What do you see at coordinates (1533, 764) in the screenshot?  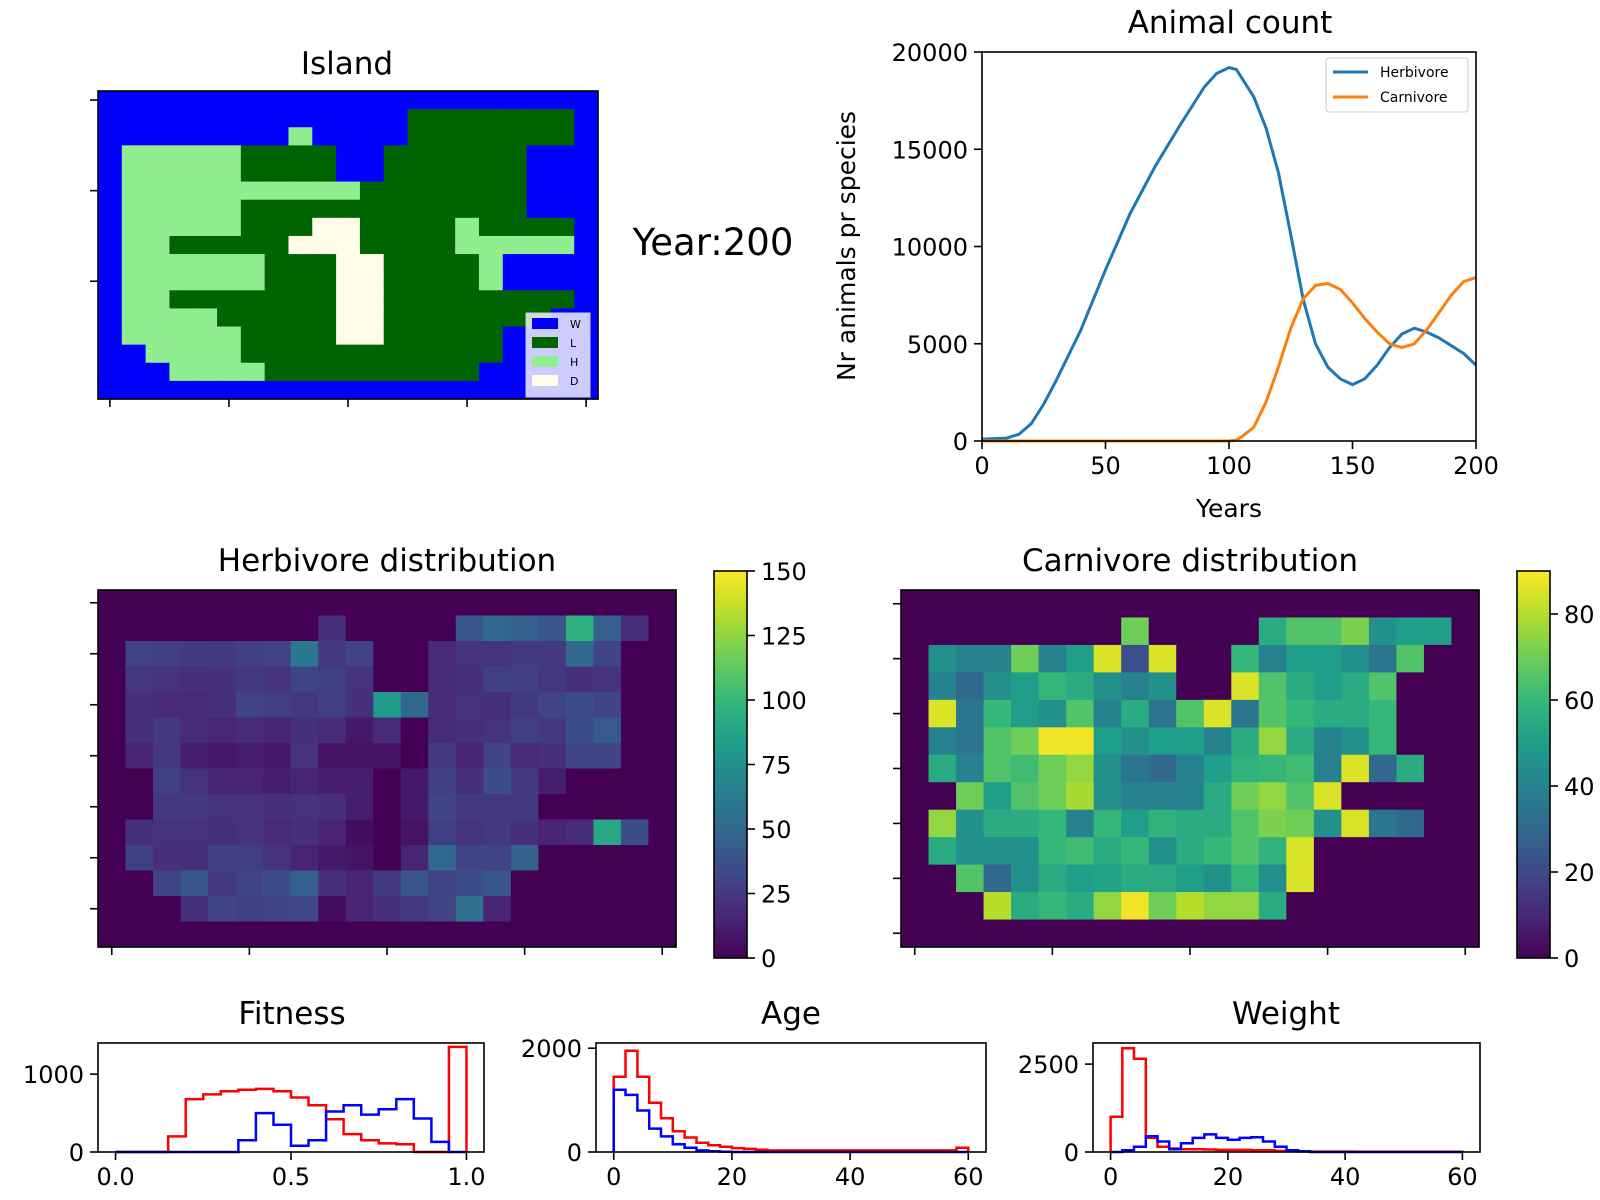 I see `carnivore-colorbar-frame` at bounding box center [1533, 764].